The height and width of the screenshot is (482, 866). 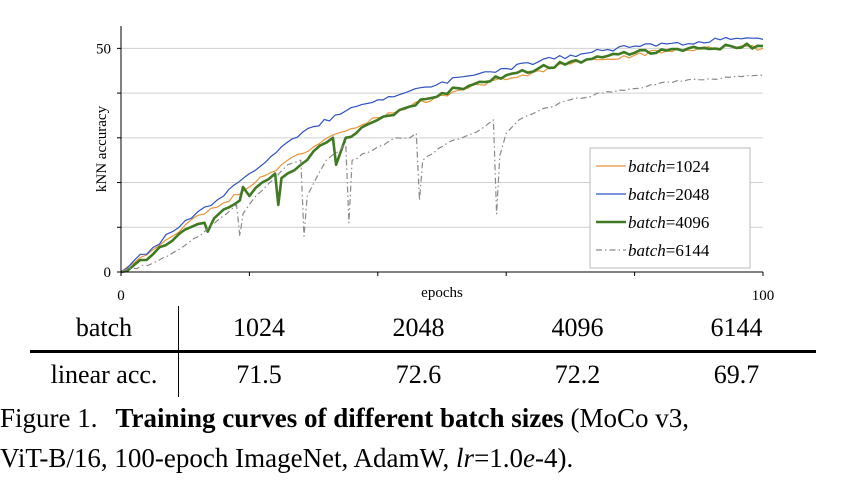 I want to click on table-row: linear acc. 71.5 72.6 72.2 69.7, so click(x=423, y=374).